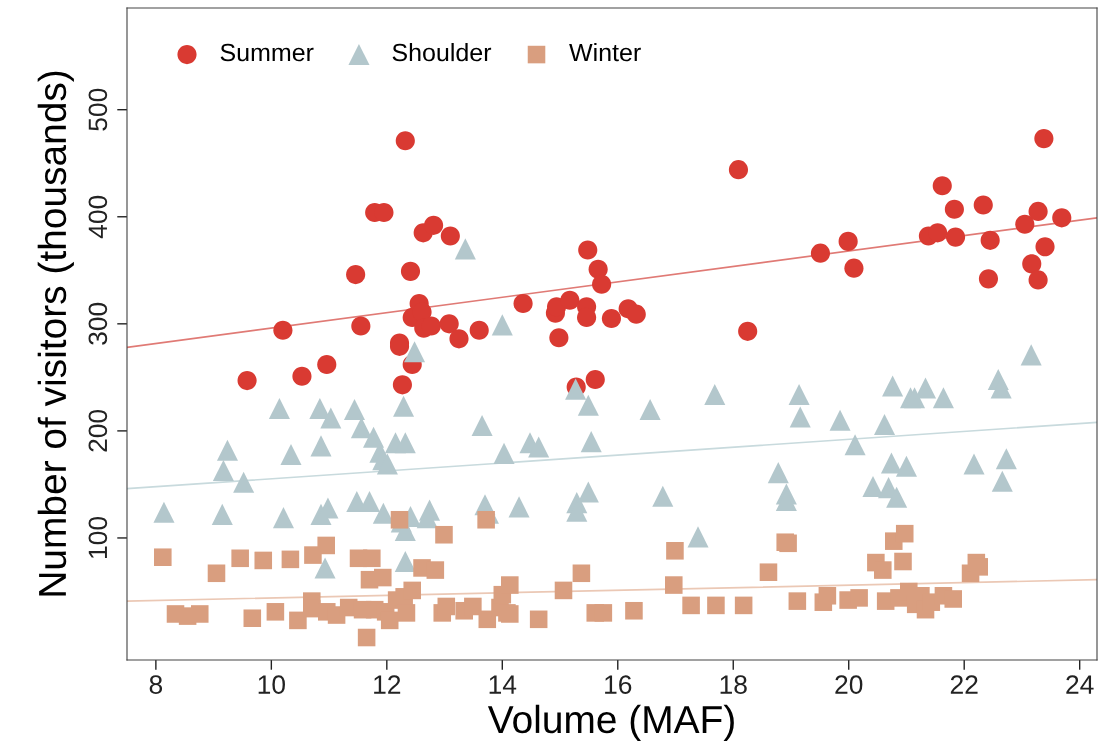  I want to click on x-tick-label: 18, so click(733, 684).